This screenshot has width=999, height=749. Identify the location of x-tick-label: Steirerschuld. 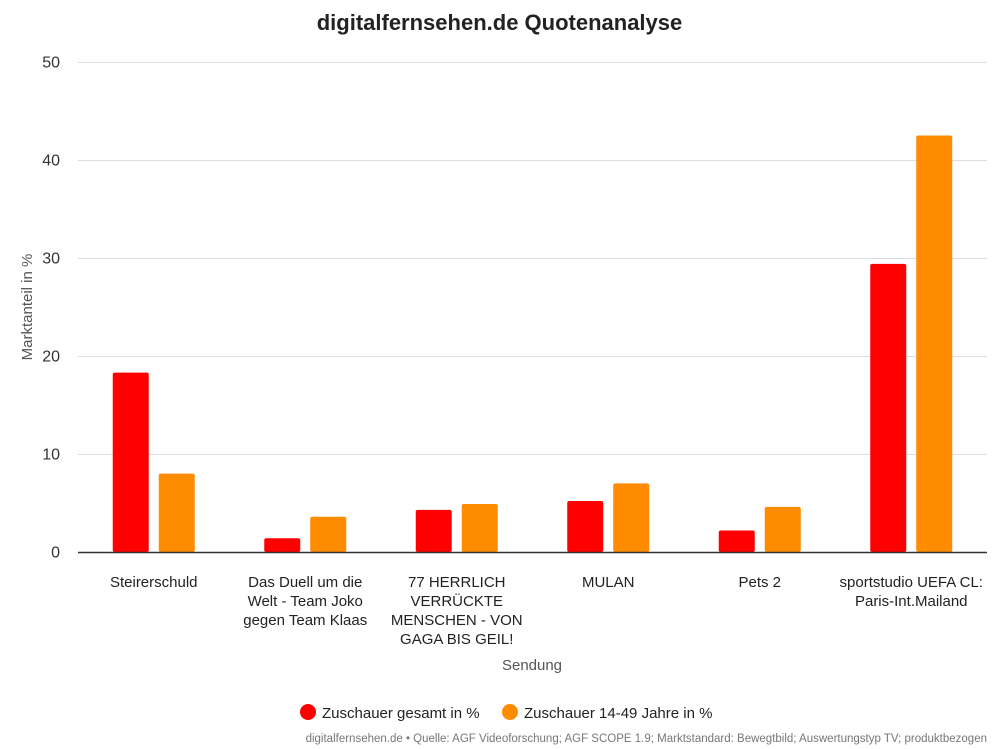
(154, 582).